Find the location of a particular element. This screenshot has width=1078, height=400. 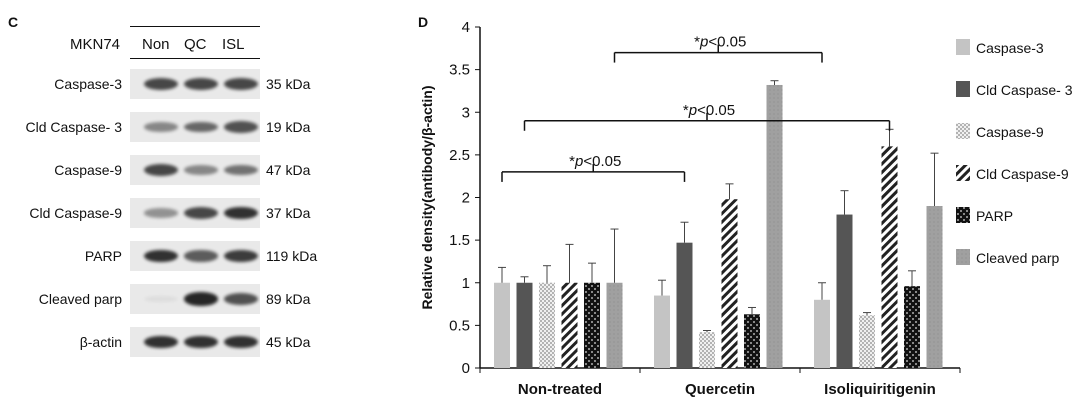

molecular-weight-label: 35 kDa is located at coordinates (288, 84).